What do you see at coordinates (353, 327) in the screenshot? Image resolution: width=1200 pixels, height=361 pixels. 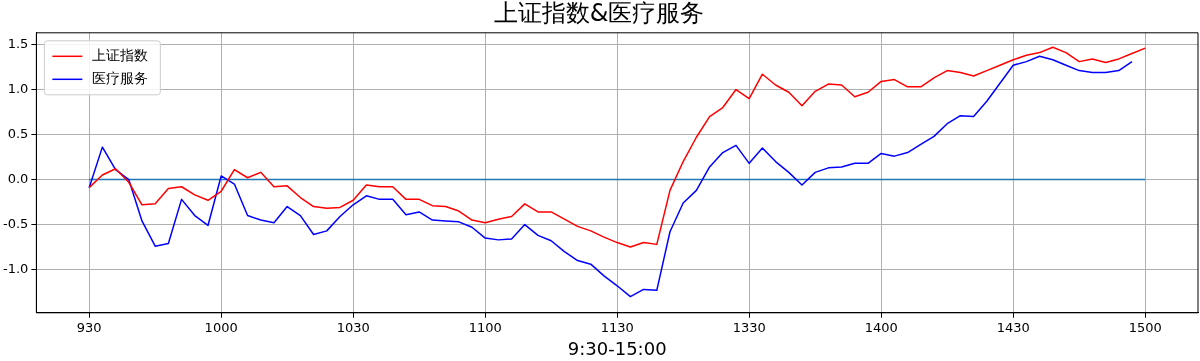 I see `x-tick-label: 1030` at bounding box center [353, 327].